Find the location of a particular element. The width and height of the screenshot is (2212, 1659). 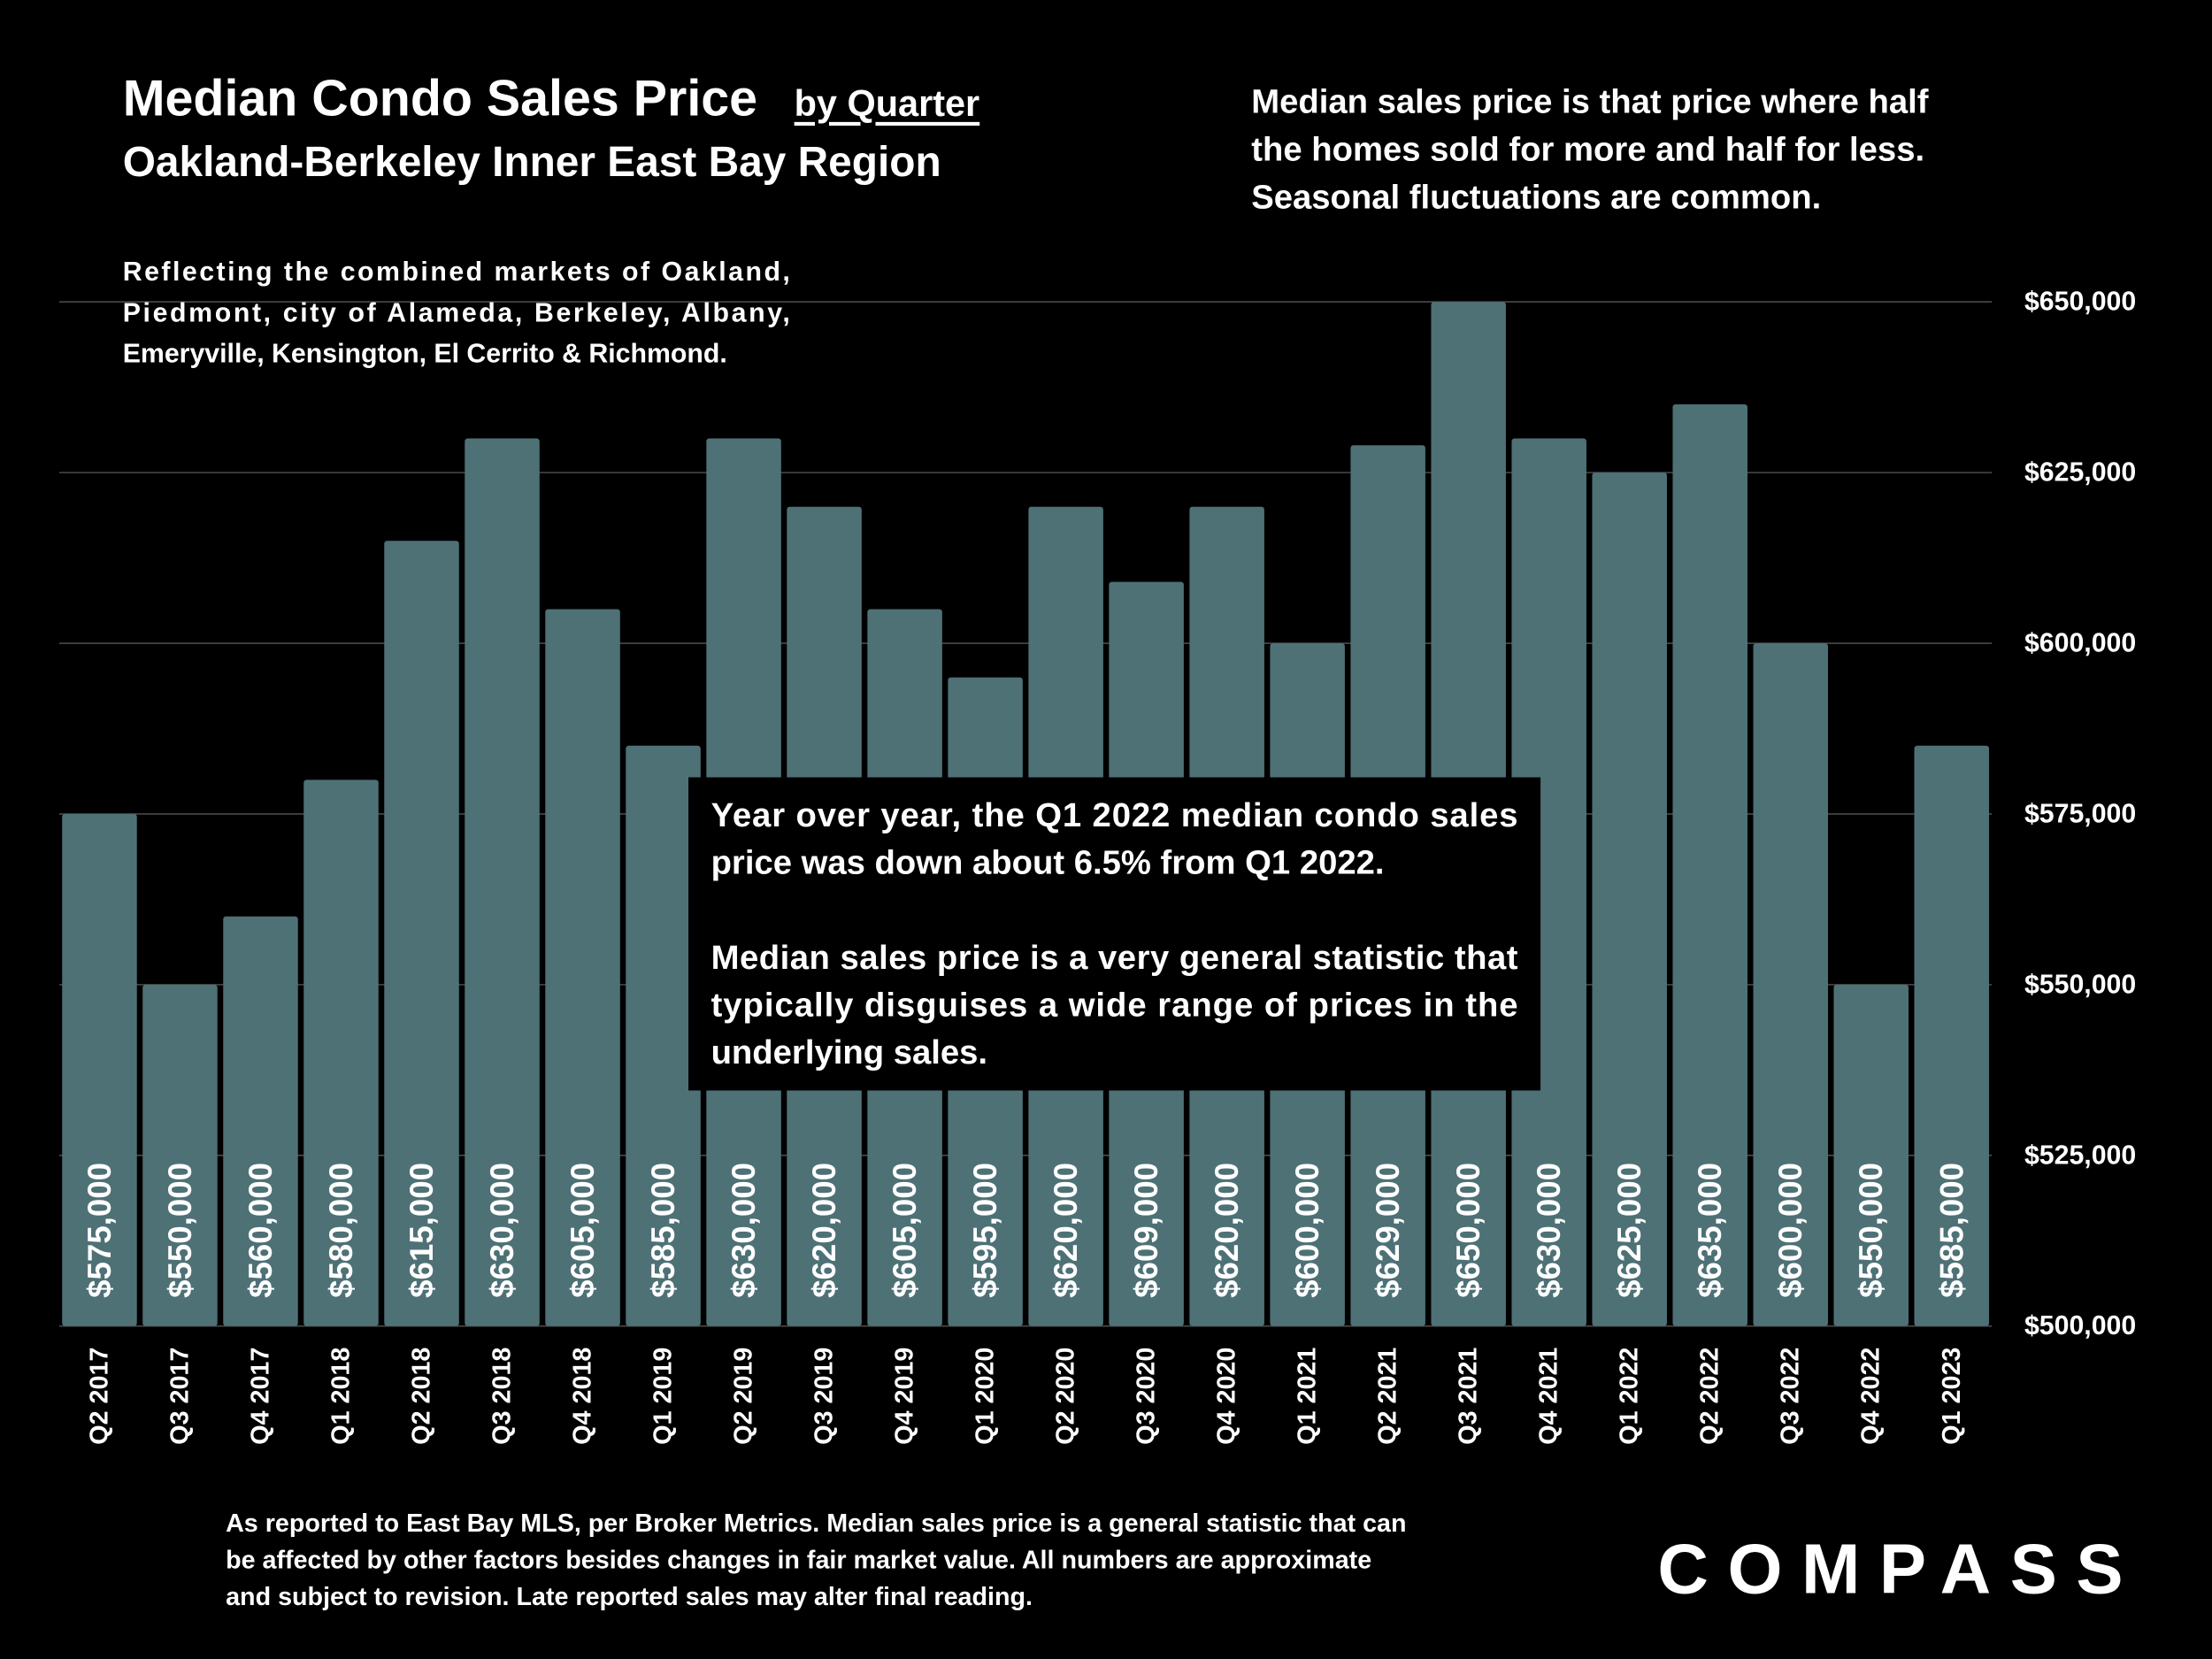

x-tick-label: Q2 2019 is located at coordinates (744, 1397).